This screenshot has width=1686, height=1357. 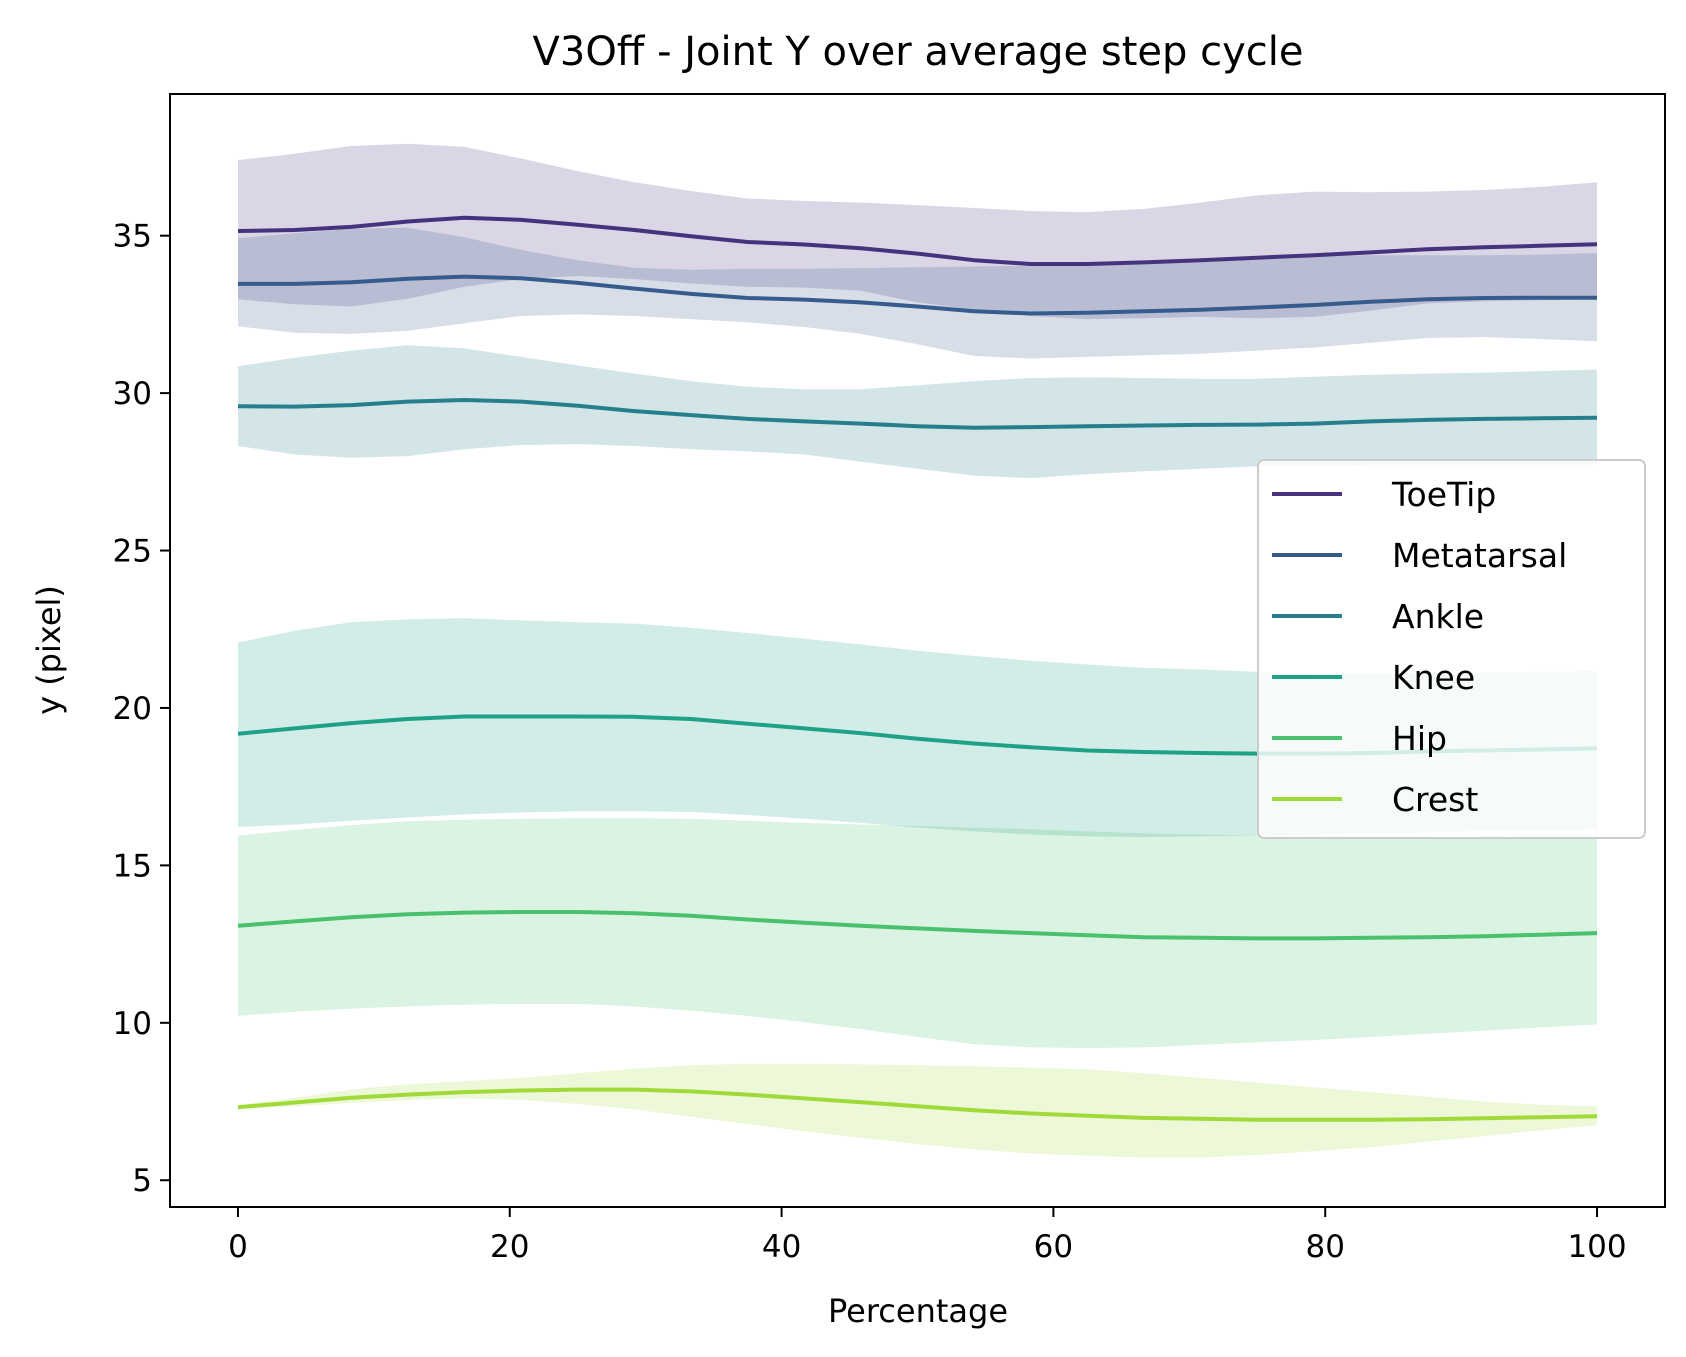 I want to click on legend-label-ankle: Ankle, so click(x=1438, y=616).